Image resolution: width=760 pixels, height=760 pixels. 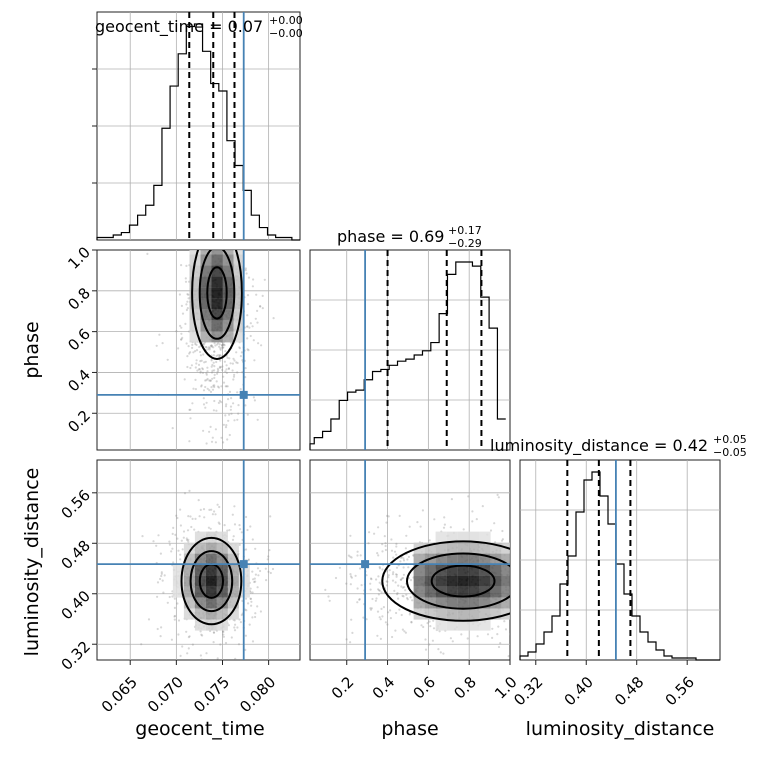 What do you see at coordinates (579, 691) in the screenshot?
I see `x-tick-label: 0.40` at bounding box center [579, 691].